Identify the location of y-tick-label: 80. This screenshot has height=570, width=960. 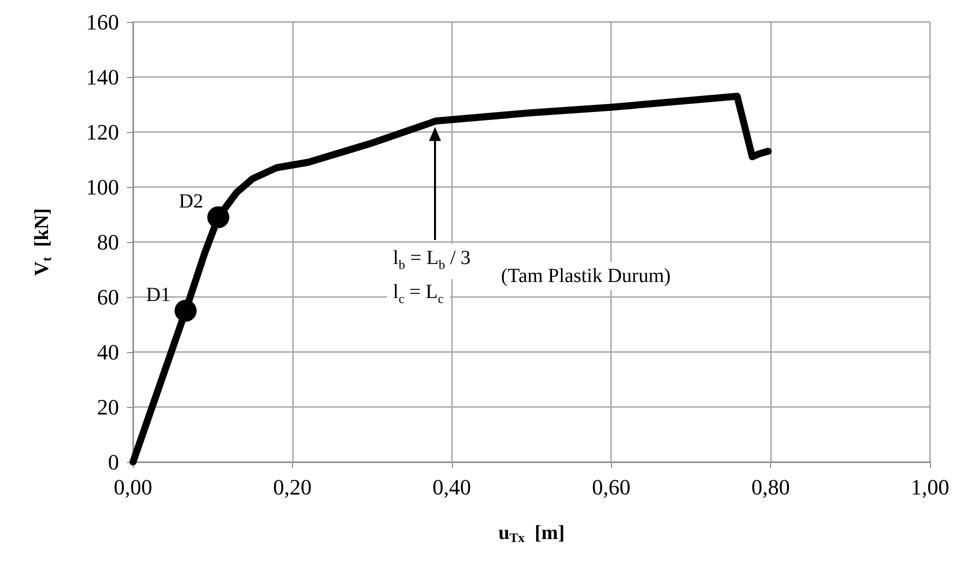
(108, 242).